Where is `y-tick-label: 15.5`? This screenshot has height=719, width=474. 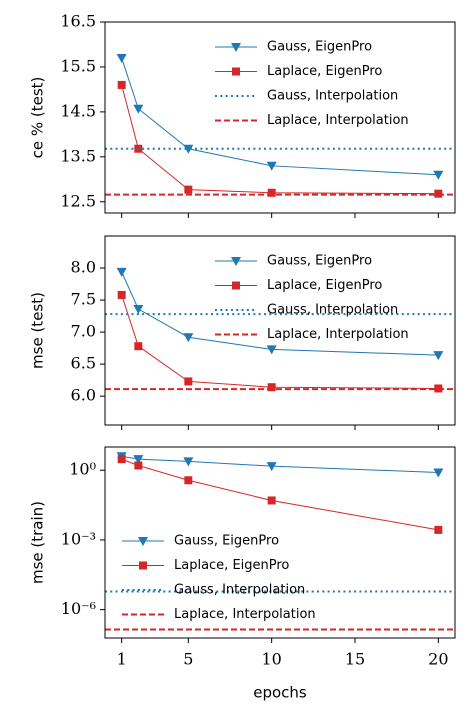
y-tick-label: 15.5 is located at coordinates (78, 65).